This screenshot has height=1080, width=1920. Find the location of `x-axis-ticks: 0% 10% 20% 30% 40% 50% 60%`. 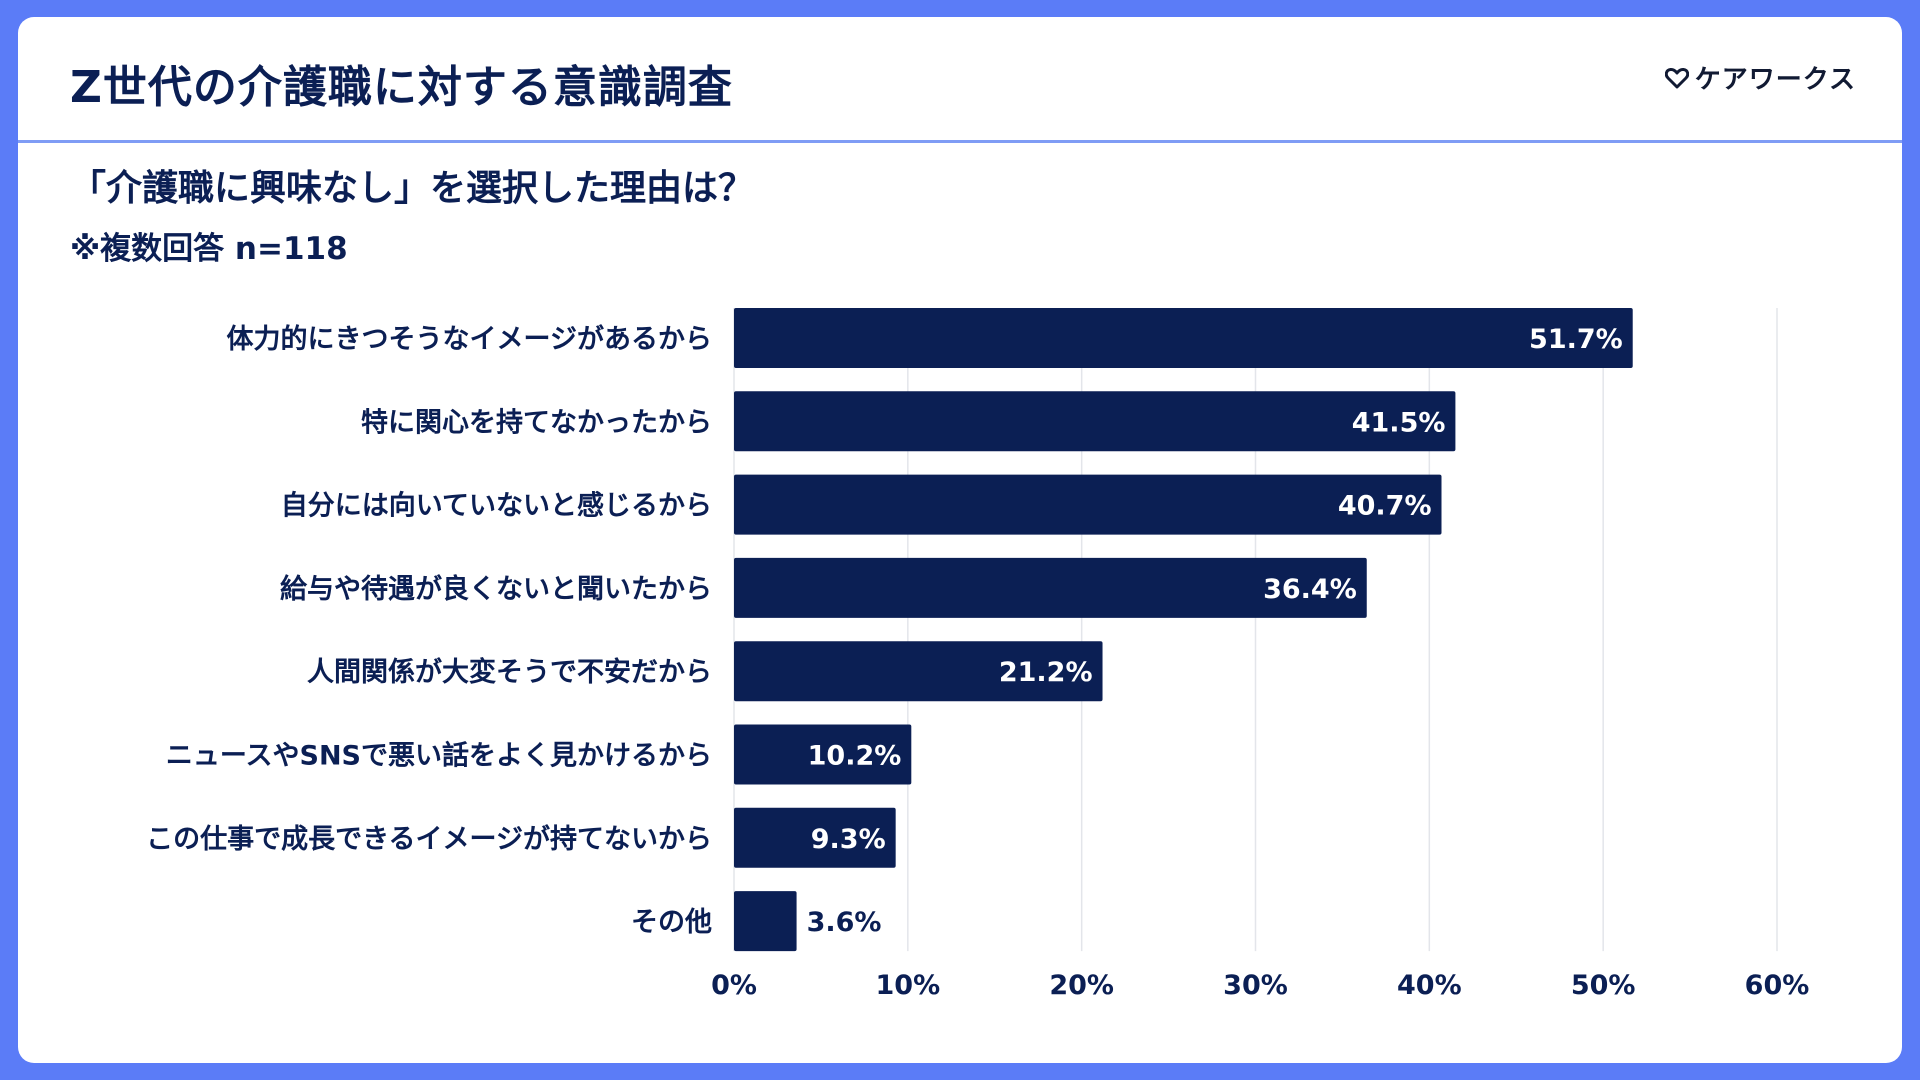

x-axis-ticks: 0% 10% 20% 30% 40% 50% 60% is located at coordinates (1260, 985).